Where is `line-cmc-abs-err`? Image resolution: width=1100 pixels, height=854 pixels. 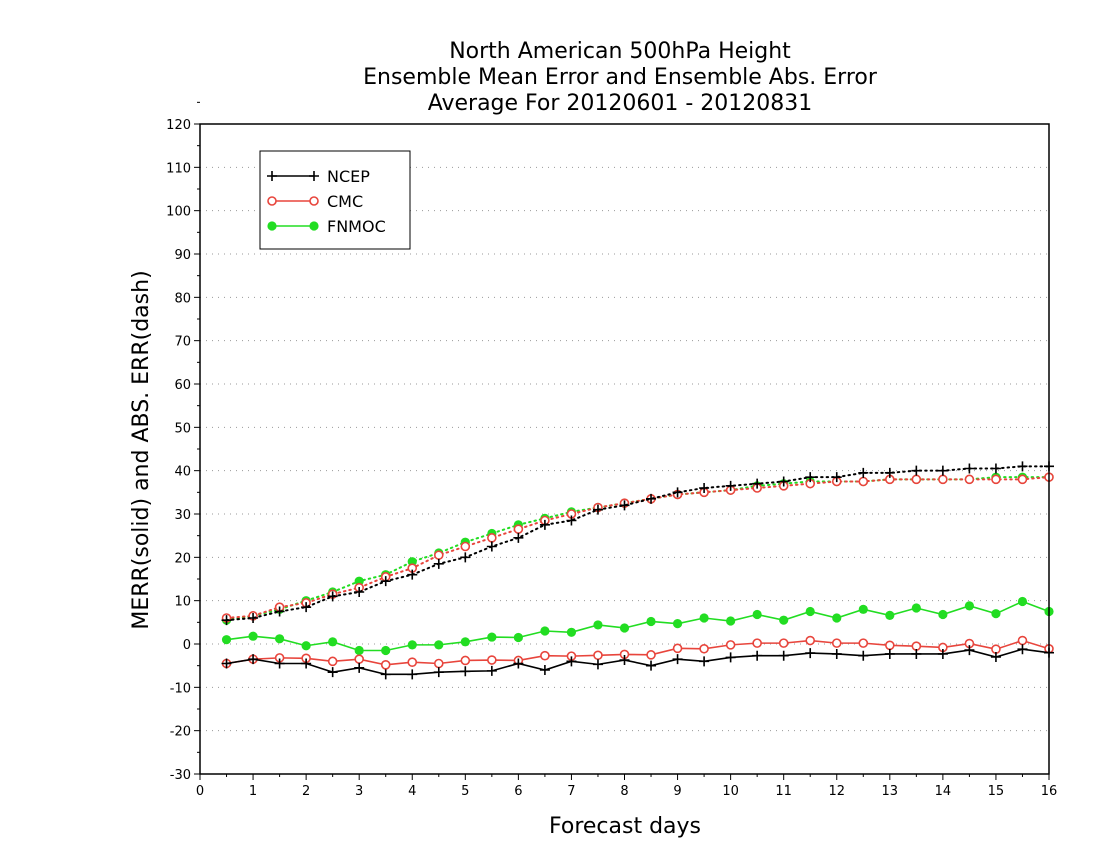 line-cmc-abs-err is located at coordinates (637, 547).